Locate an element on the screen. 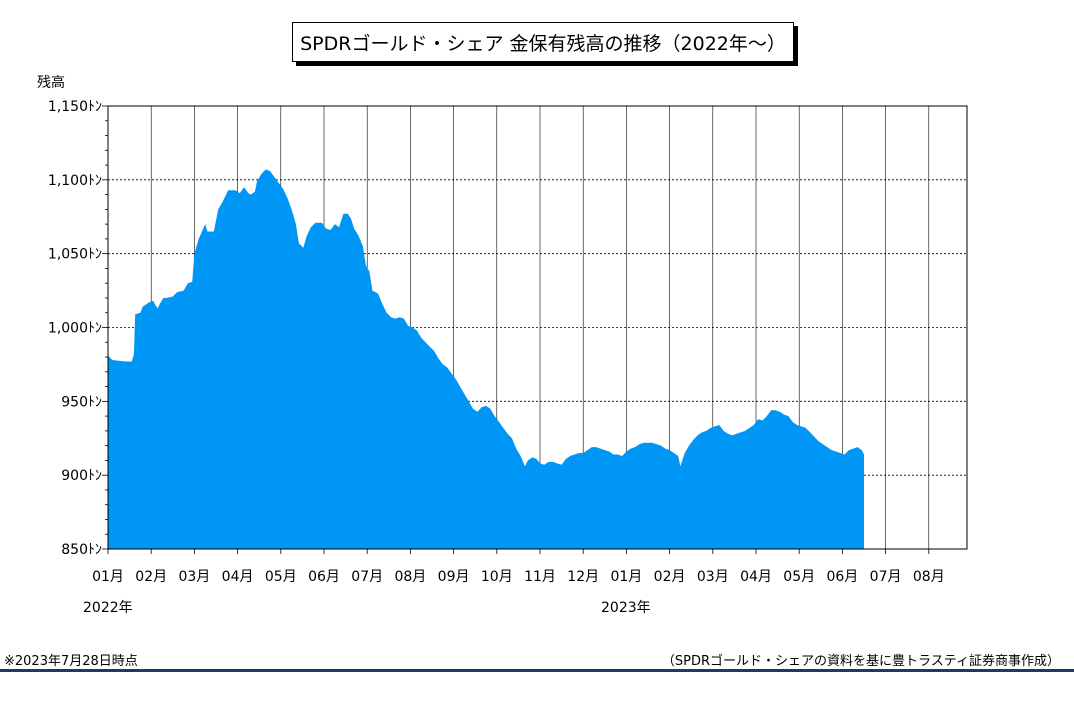 This screenshot has width=1074, height=707. x-tick-label: 10月 is located at coordinates (497, 577).